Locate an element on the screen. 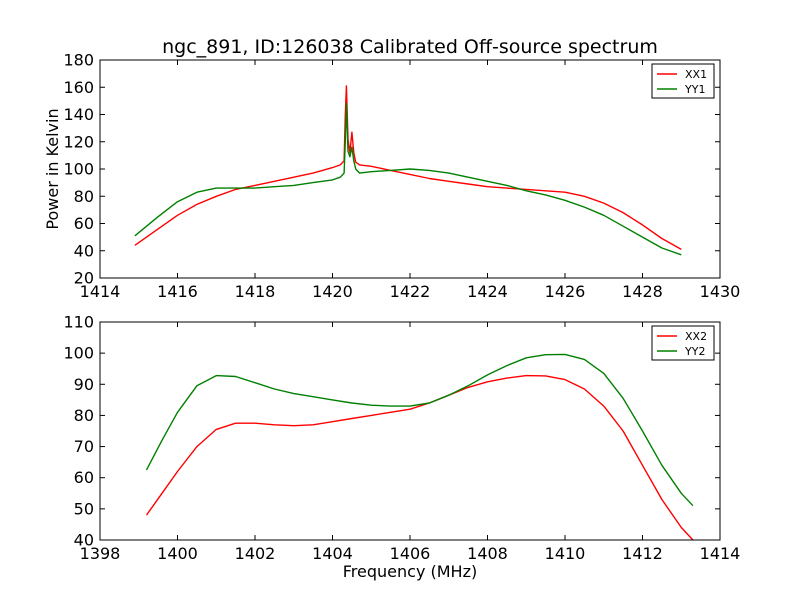 Image resolution: width=800 pixels, height=600 pixels. legend-label-xx2: XX2 is located at coordinates (696, 336).